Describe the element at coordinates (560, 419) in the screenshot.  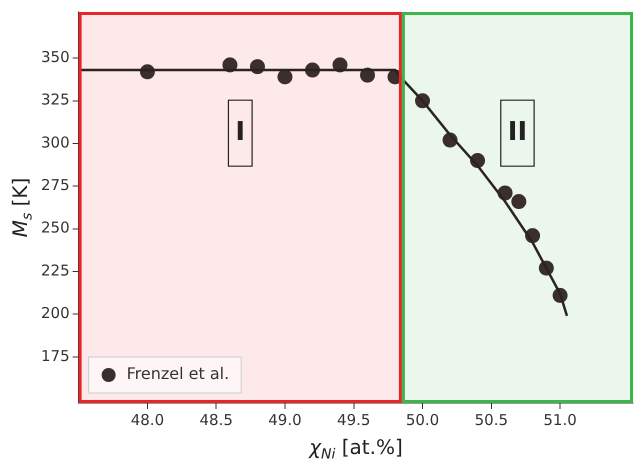
I see `x-tick-label: 51.0` at that location.